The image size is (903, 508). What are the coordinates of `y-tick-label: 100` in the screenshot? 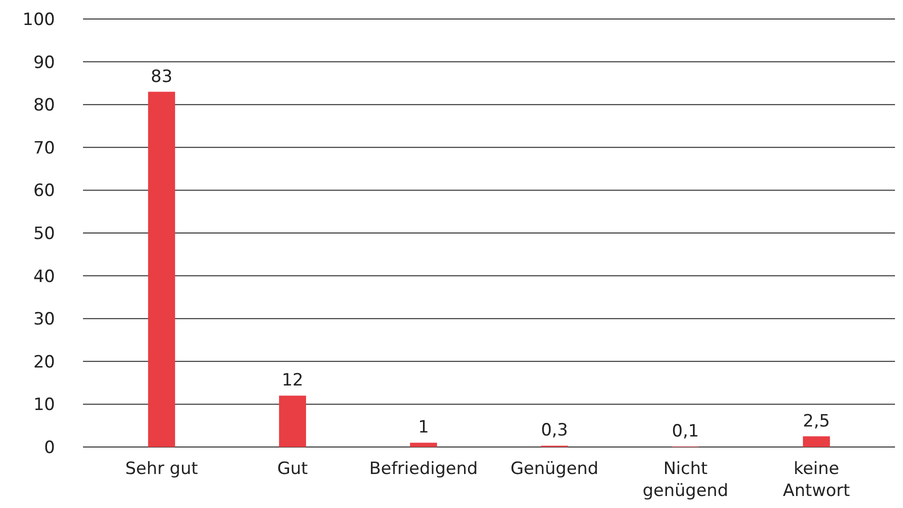 It's located at (38, 20).